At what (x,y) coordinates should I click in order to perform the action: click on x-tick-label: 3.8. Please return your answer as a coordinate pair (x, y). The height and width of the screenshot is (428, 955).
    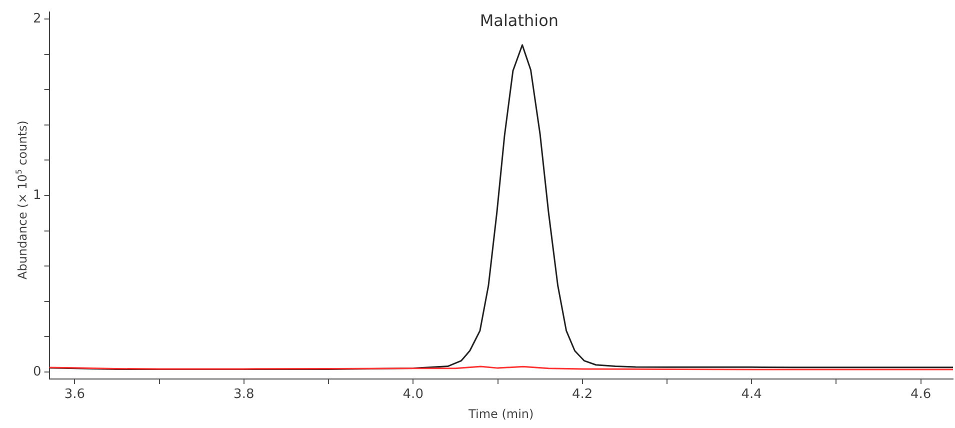
    Looking at the image, I should click on (244, 394).